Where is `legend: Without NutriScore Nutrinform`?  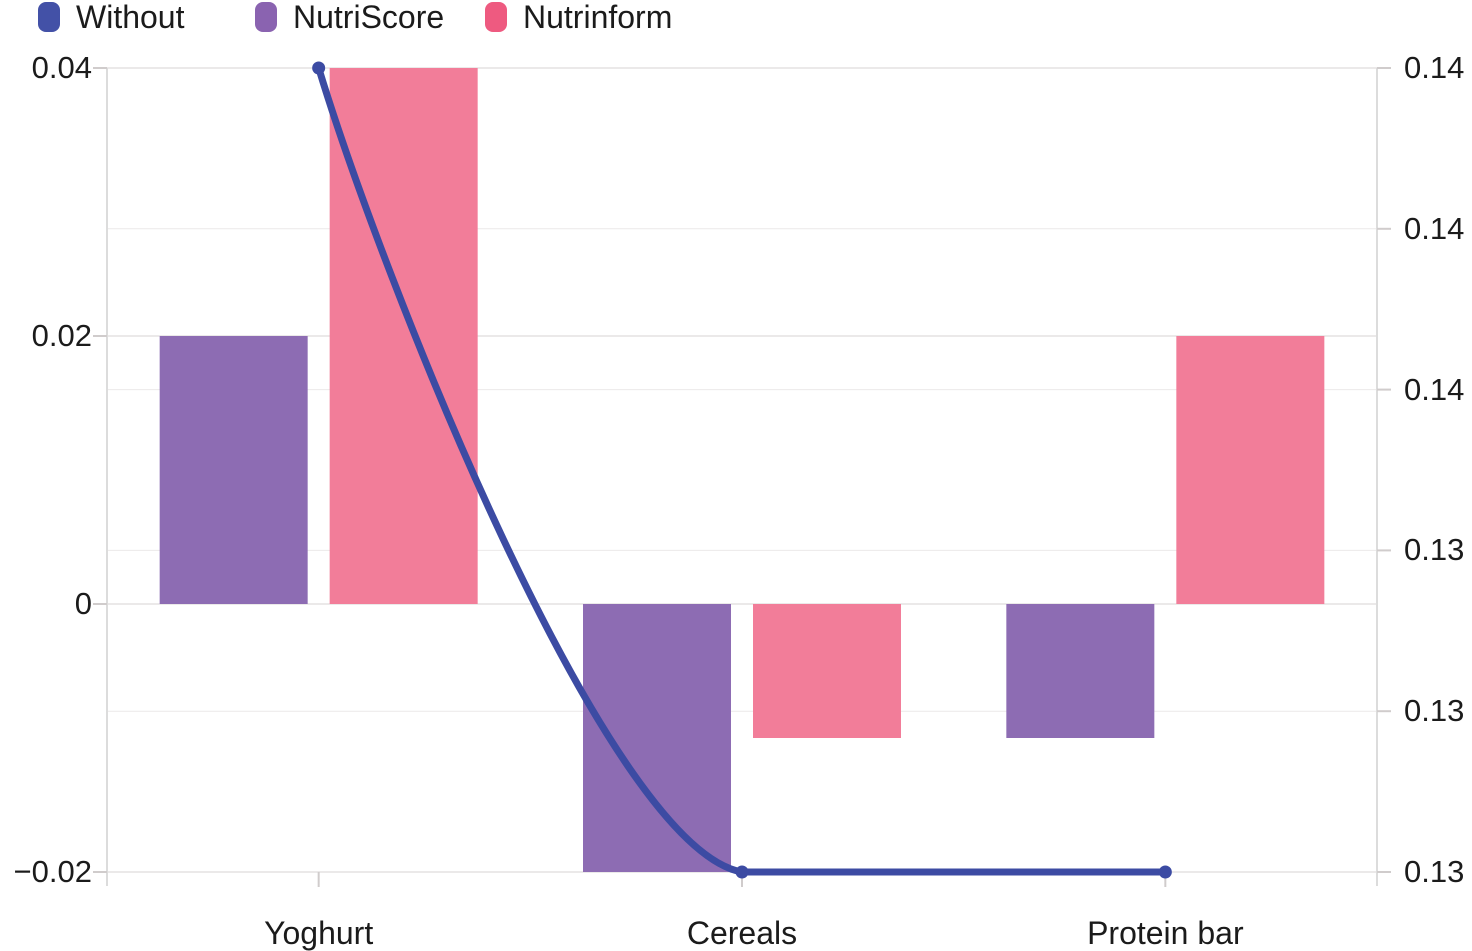 legend: Without NutriScore Nutrinform is located at coordinates (736, 18).